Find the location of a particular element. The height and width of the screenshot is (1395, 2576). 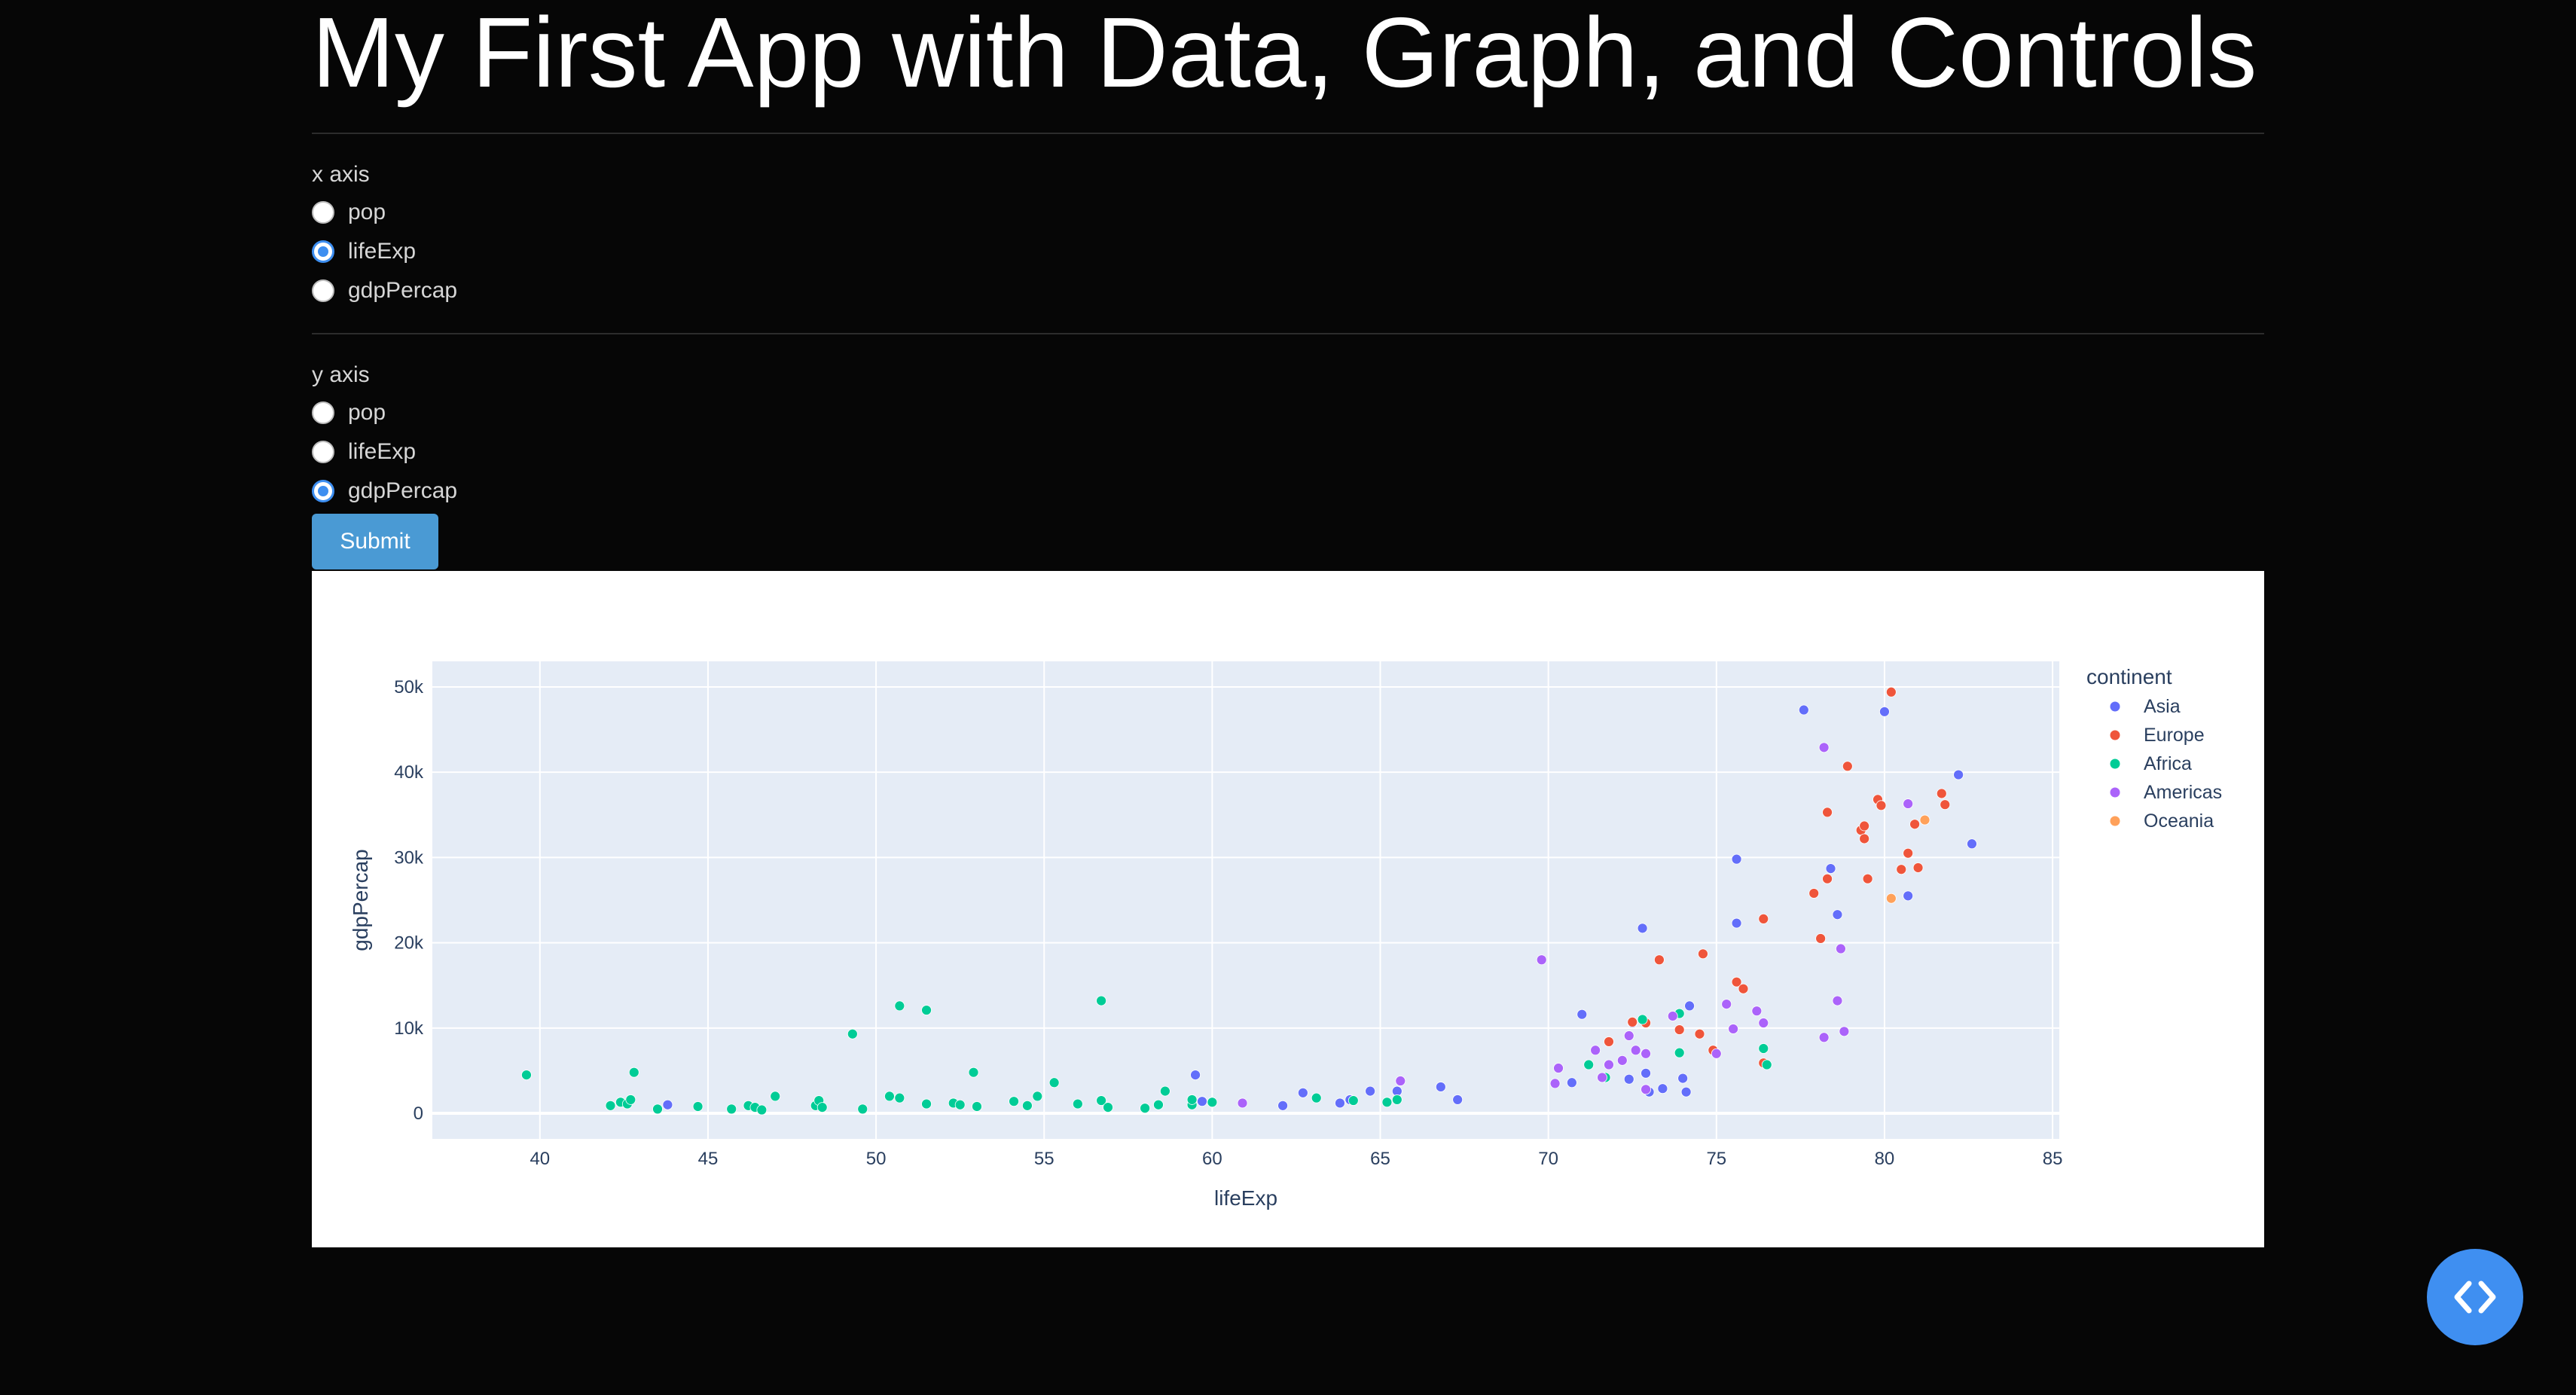

submit-button: Submit is located at coordinates (375, 541).